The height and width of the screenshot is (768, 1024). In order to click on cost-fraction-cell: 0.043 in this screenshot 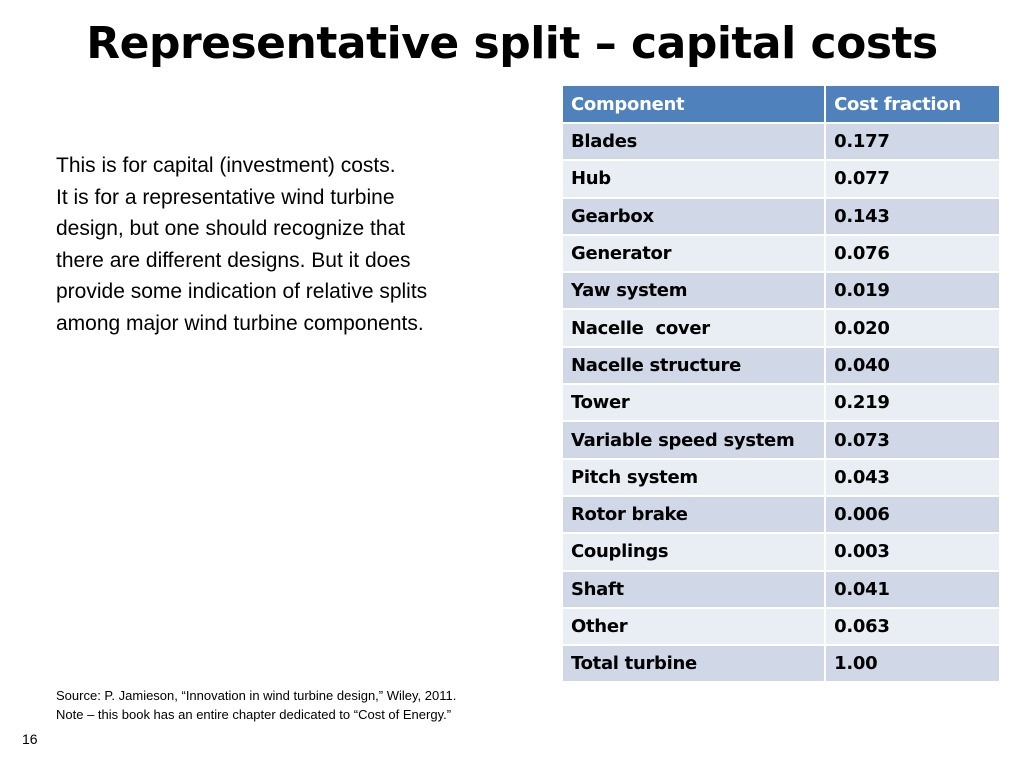, I will do `click(912, 477)`.